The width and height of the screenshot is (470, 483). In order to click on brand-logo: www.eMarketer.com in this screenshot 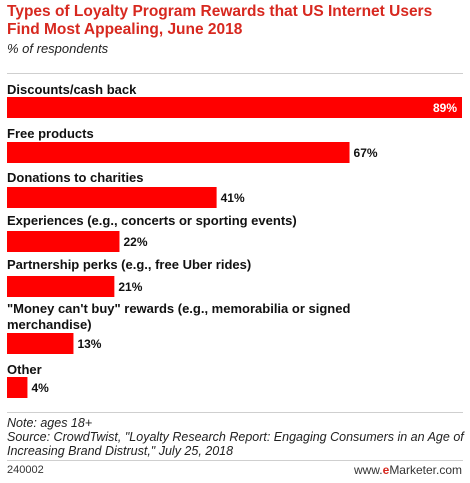, I will do `click(408, 470)`.